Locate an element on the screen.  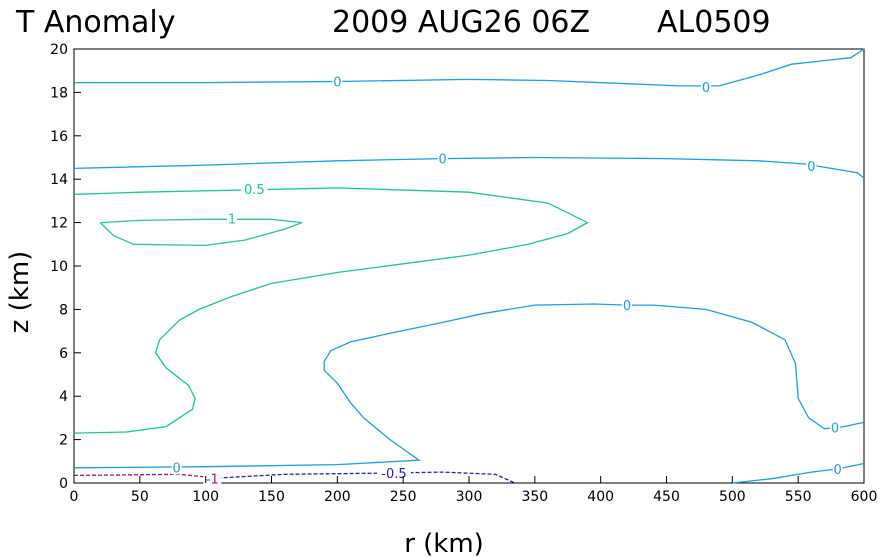
y-tick-label: 0 is located at coordinates (63, 484).